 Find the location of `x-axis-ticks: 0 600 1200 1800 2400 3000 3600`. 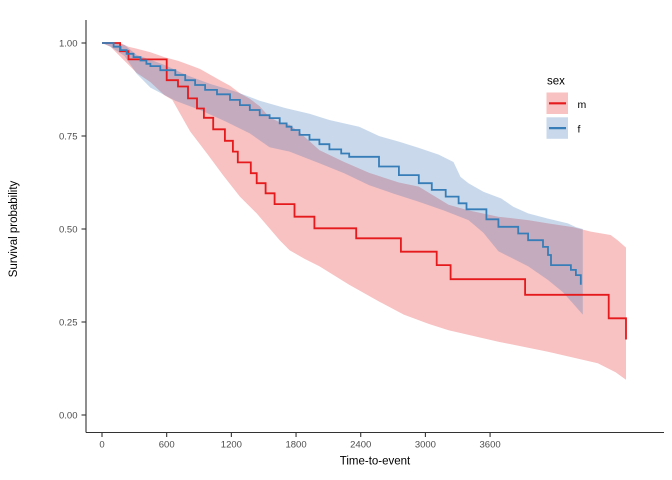

x-axis-ticks: 0 600 1200 1800 2400 3000 3600 is located at coordinates (300, 441).